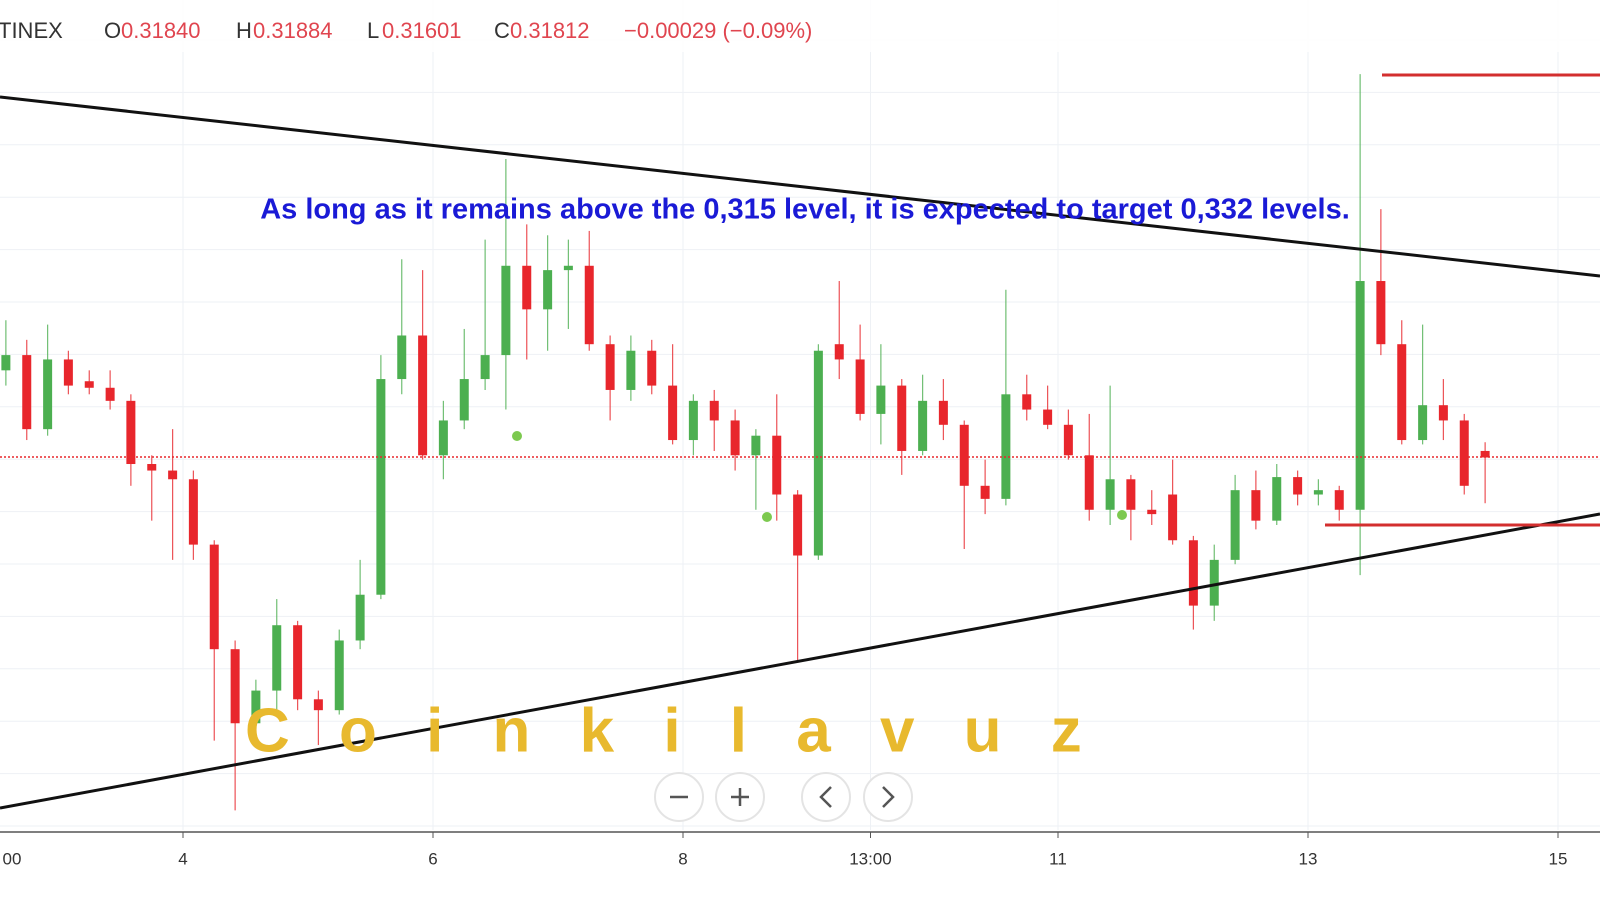 This screenshot has width=1600, height=900. What do you see at coordinates (888, 797) in the screenshot?
I see `scroll-right-button` at bounding box center [888, 797].